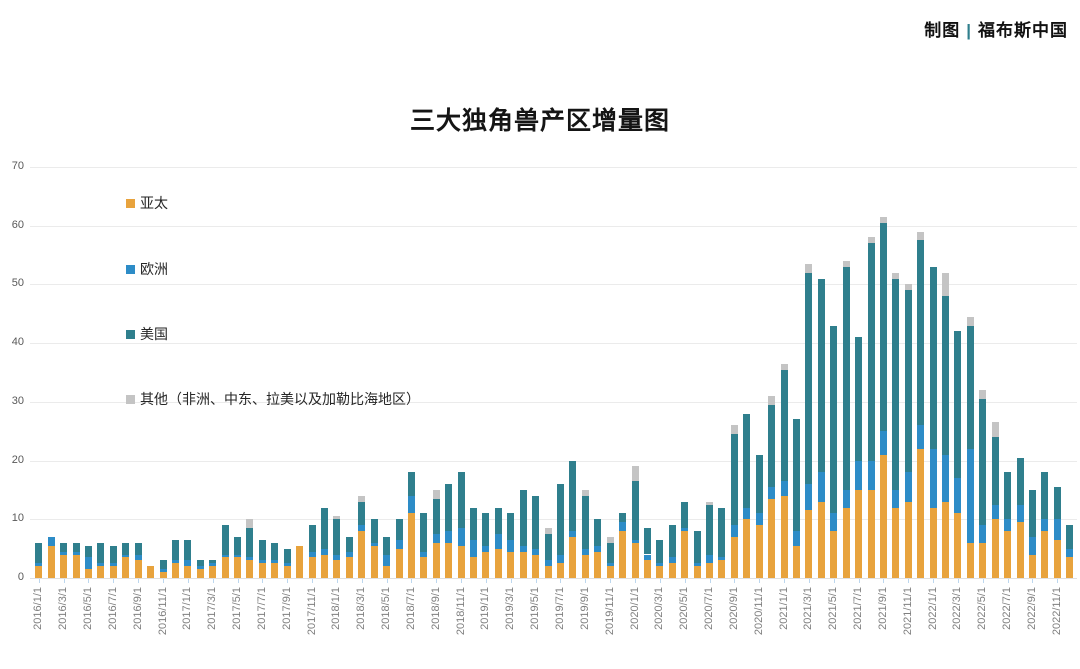  What do you see at coordinates (573, 289) in the screenshot?
I see `bar-2019/8/1` at bounding box center [573, 289].